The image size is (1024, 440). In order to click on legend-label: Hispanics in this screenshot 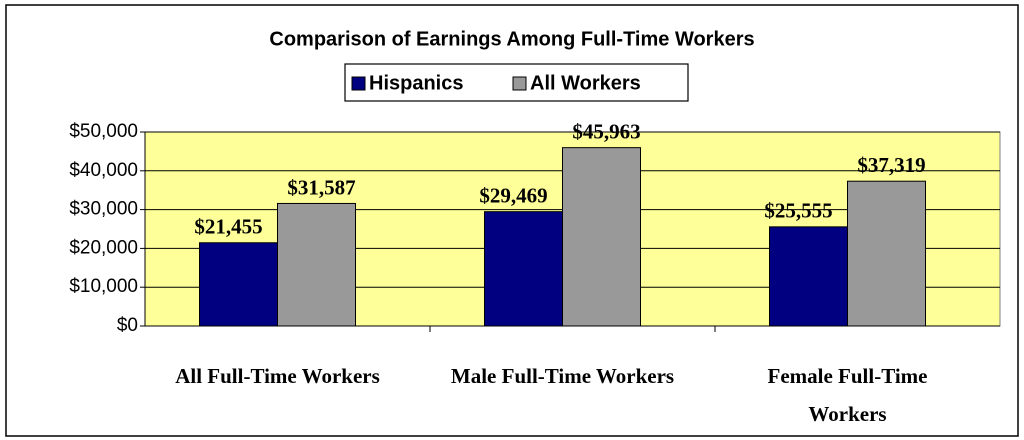, I will do `click(416, 83)`.